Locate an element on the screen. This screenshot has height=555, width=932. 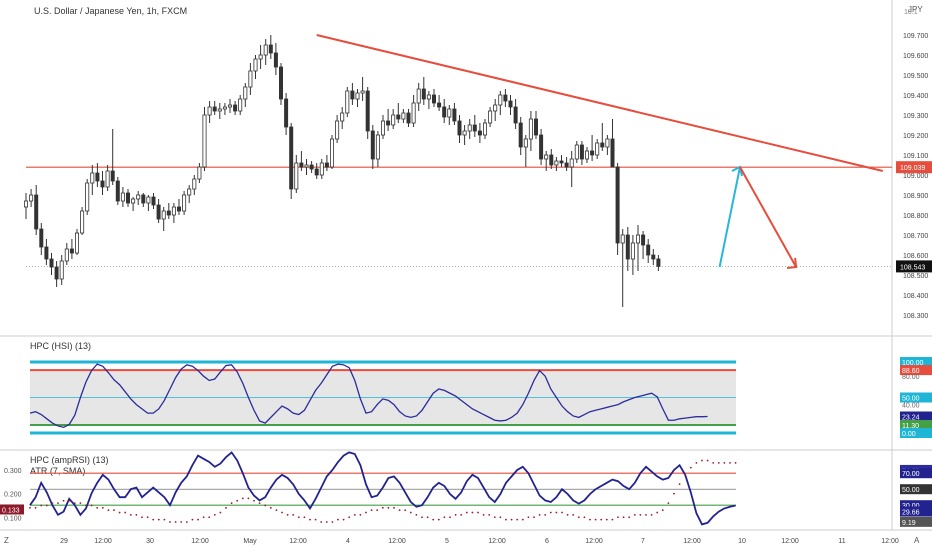
projection-up-arrow is located at coordinates (729, 217).